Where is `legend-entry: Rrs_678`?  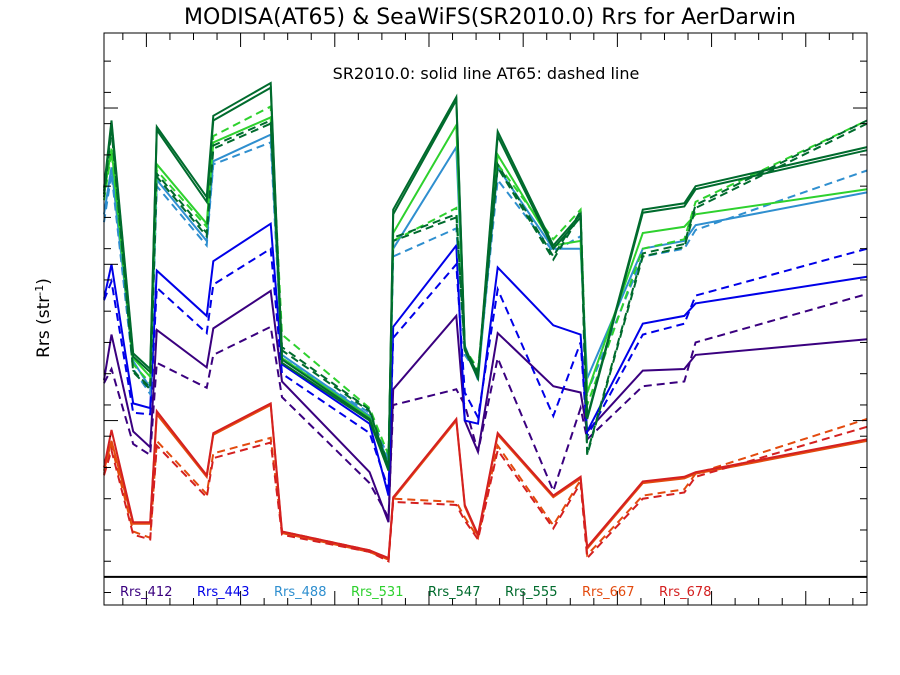 legend-entry: Rrs_678 is located at coordinates (685, 592).